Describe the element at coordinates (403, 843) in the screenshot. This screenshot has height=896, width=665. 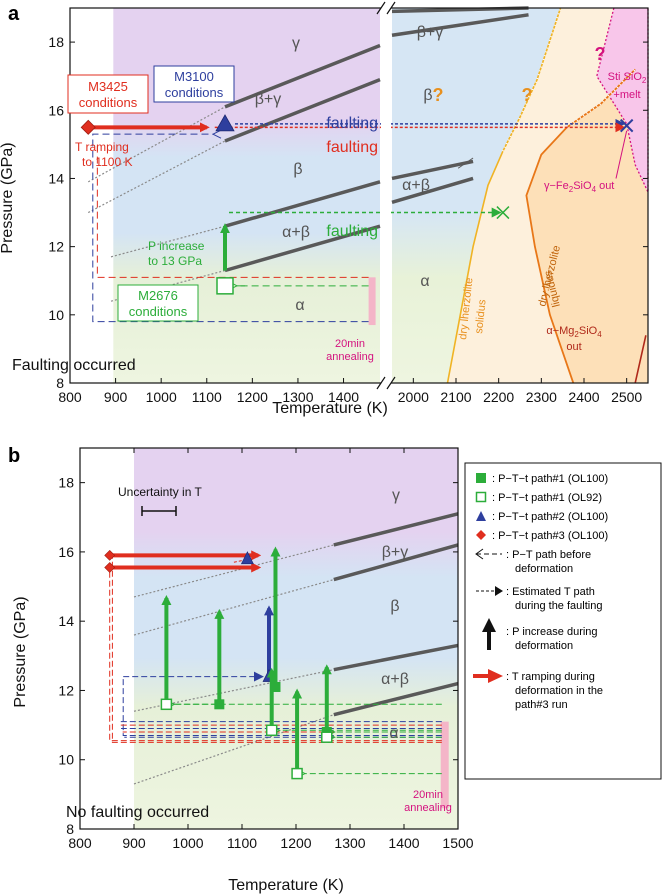
I see `b-xtick-label-1400: 1400` at that location.